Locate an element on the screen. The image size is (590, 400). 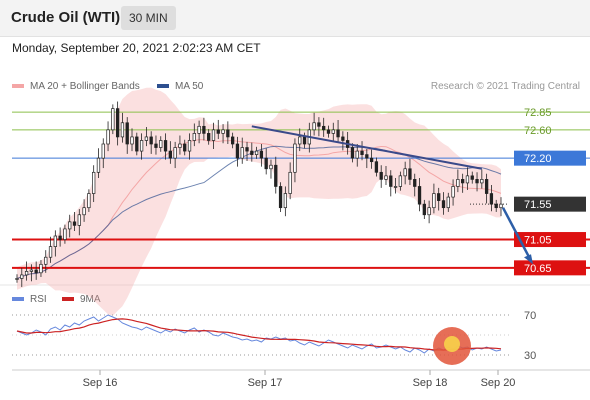
level-tag-71.05 is located at coordinates (550, 240).